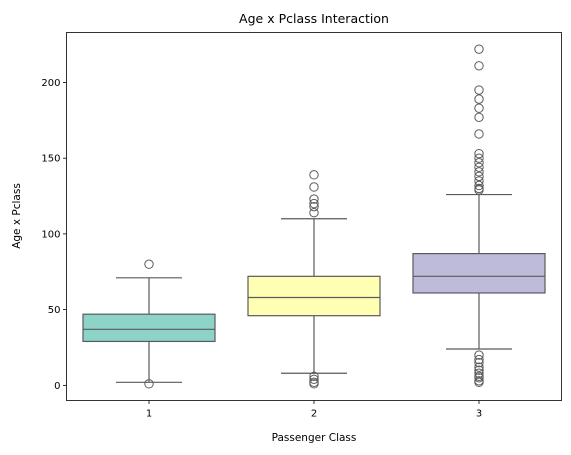  Describe the element at coordinates (314, 414) in the screenshot. I see `x-tick-label: 2` at that location.